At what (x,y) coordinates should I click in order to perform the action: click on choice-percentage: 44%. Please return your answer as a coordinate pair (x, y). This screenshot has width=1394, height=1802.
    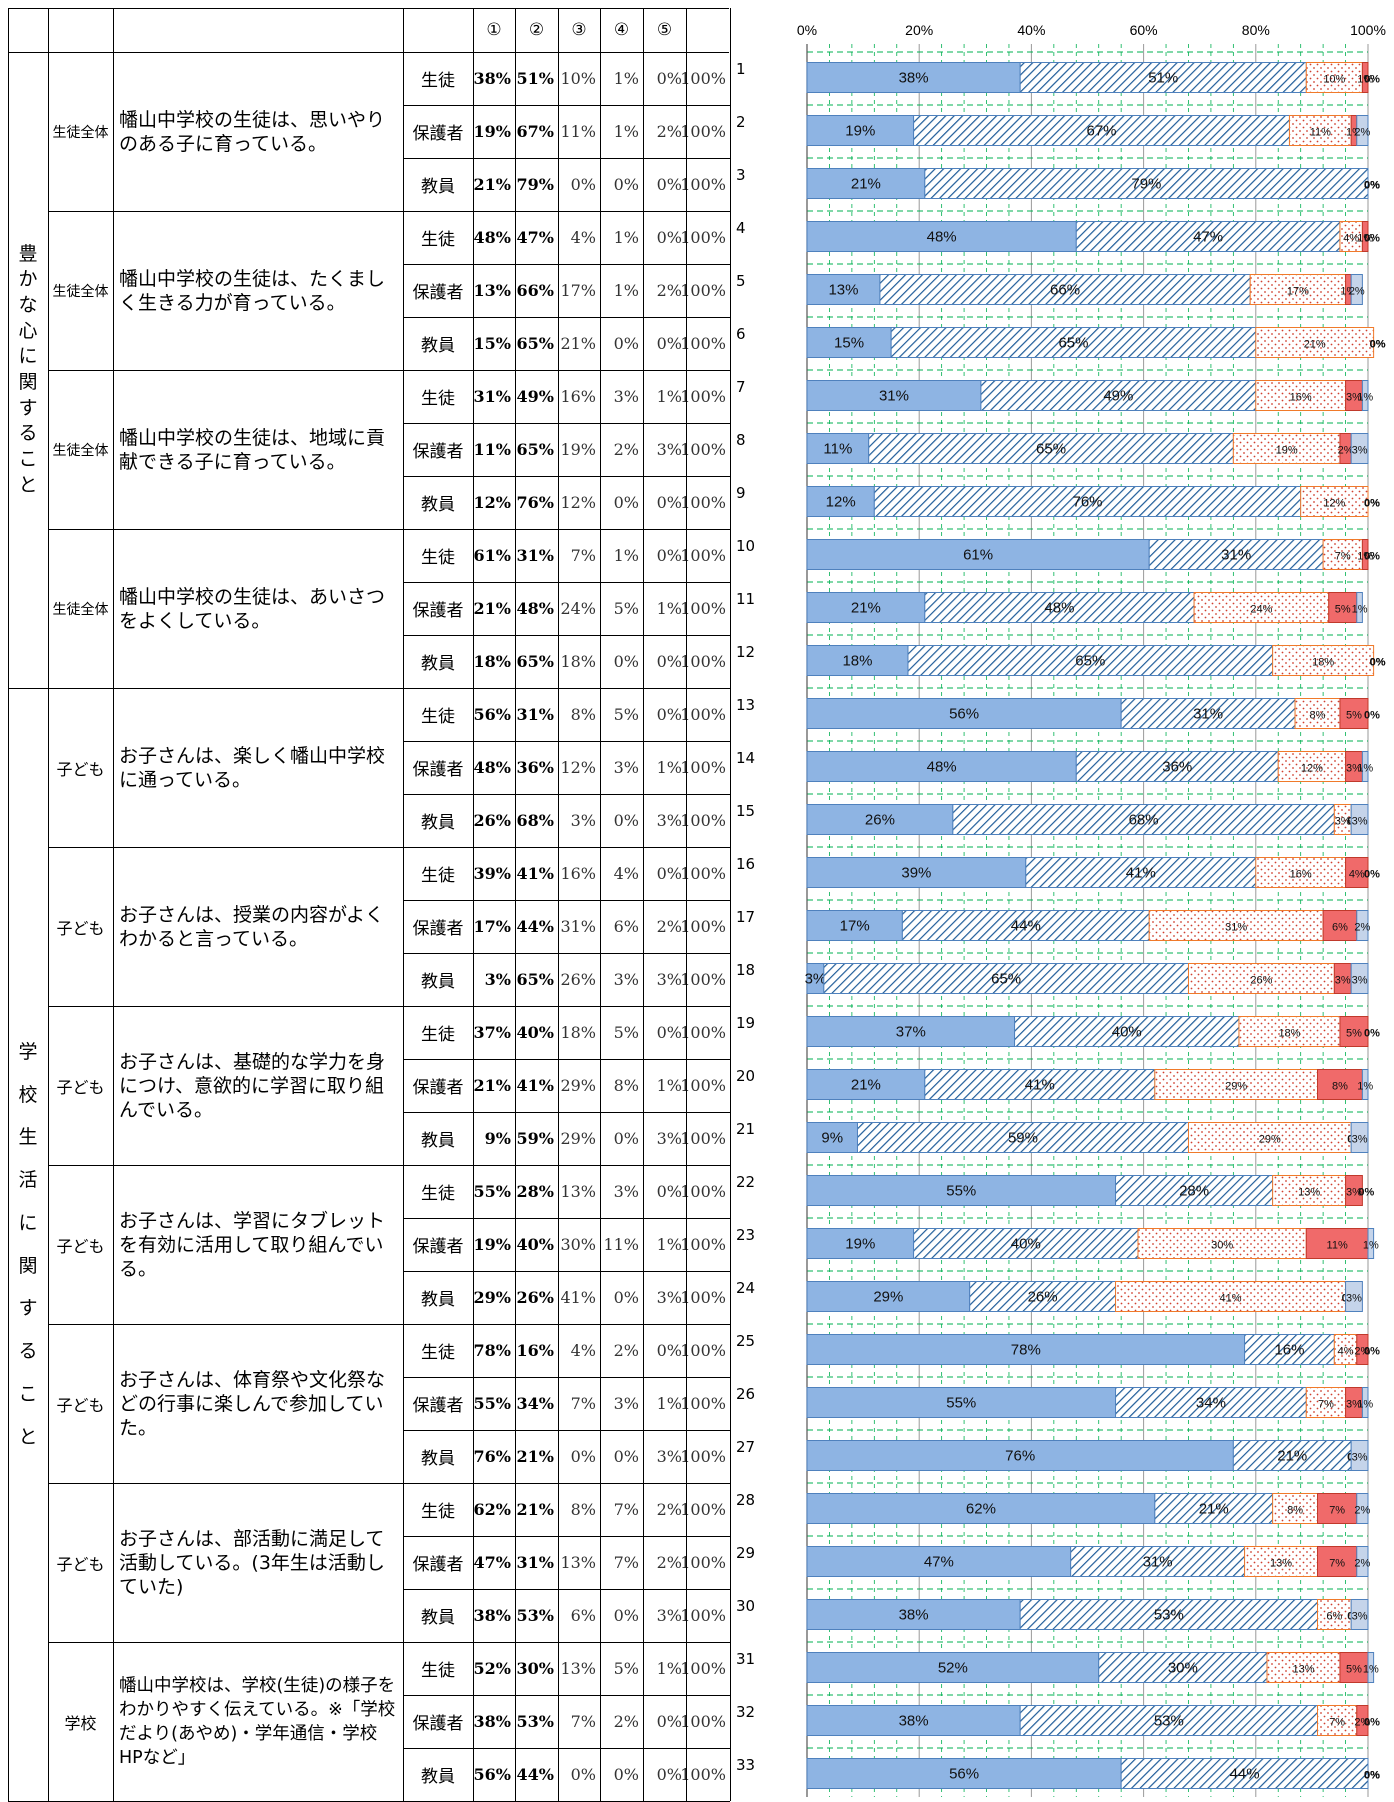
    Looking at the image, I should click on (535, 926).